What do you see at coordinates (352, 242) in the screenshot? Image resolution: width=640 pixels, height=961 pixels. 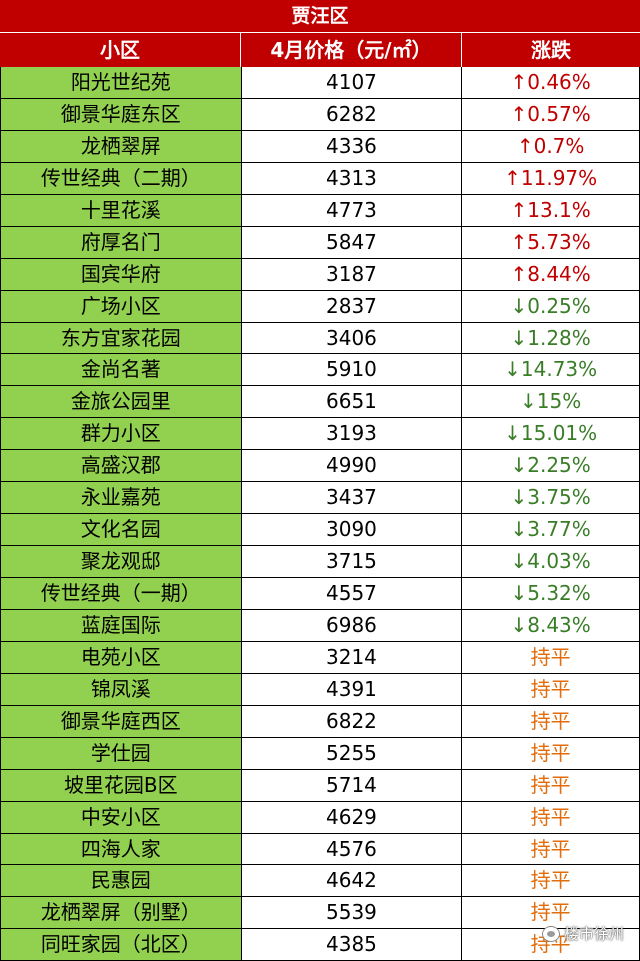 I see `cell-price: 5847` at bounding box center [352, 242].